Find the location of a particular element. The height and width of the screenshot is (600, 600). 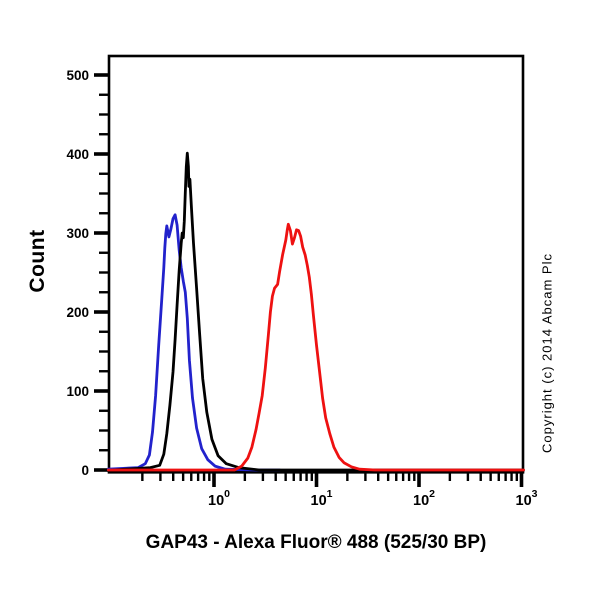

x-tick-label: 10¹ is located at coordinates (322, 498).